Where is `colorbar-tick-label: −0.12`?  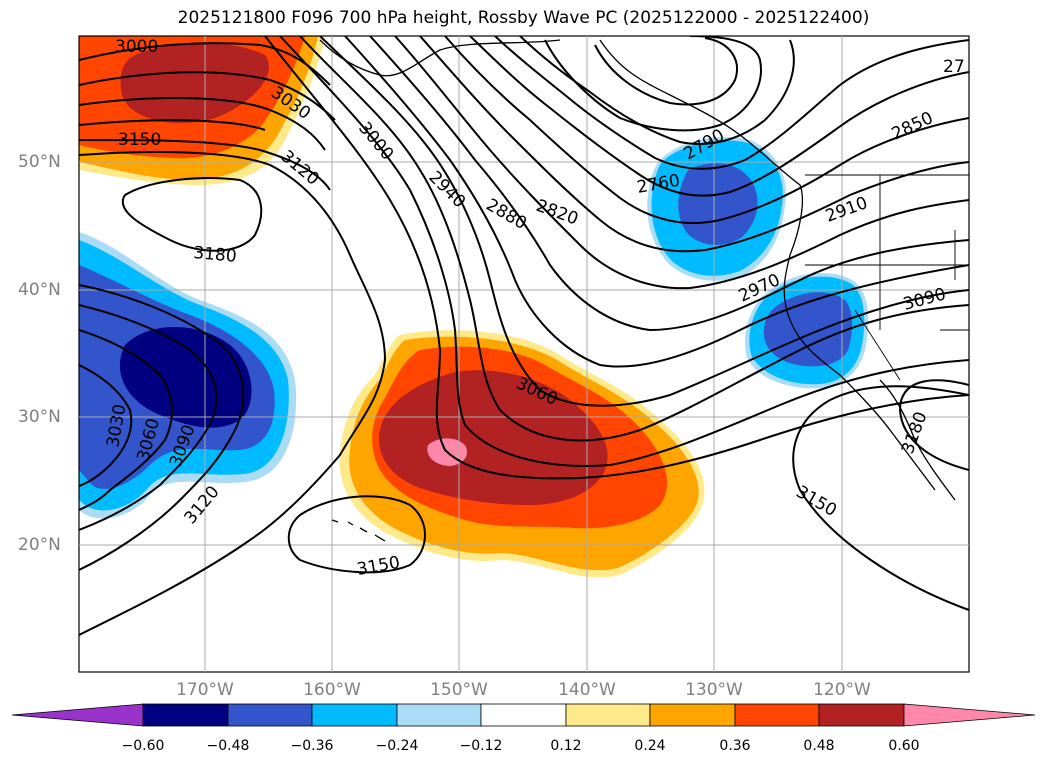 colorbar-tick-label: −0.12 is located at coordinates (481, 746).